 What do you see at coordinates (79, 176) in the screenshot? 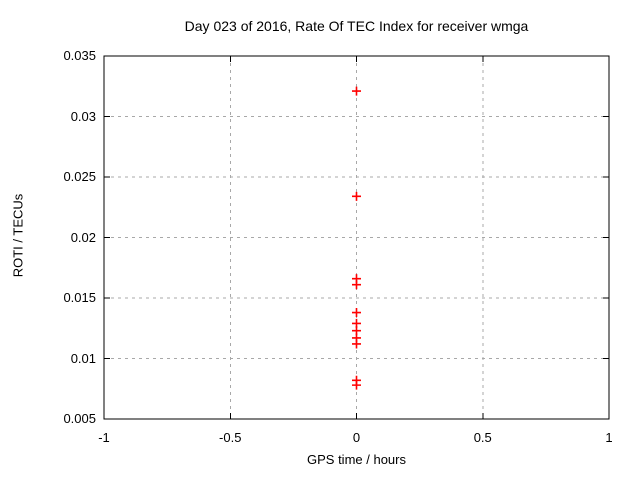
I see `y-tick-label: 0.025` at bounding box center [79, 176].